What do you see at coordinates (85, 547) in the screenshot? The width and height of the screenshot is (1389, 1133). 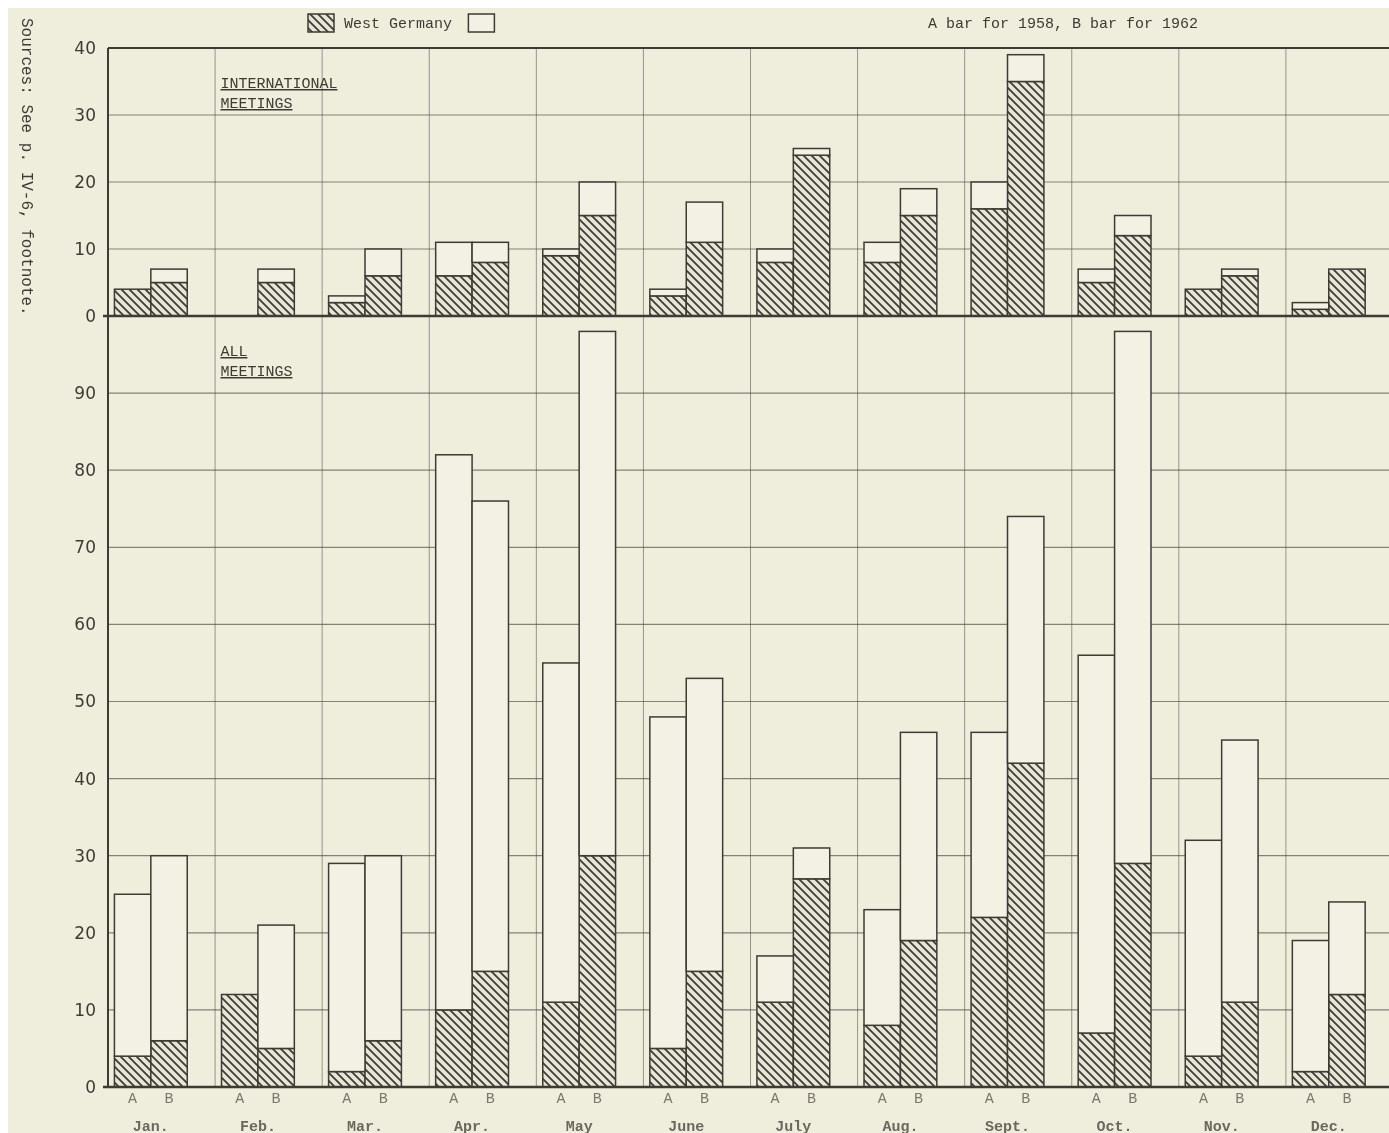 I see `y-tick-label: 70` at bounding box center [85, 547].